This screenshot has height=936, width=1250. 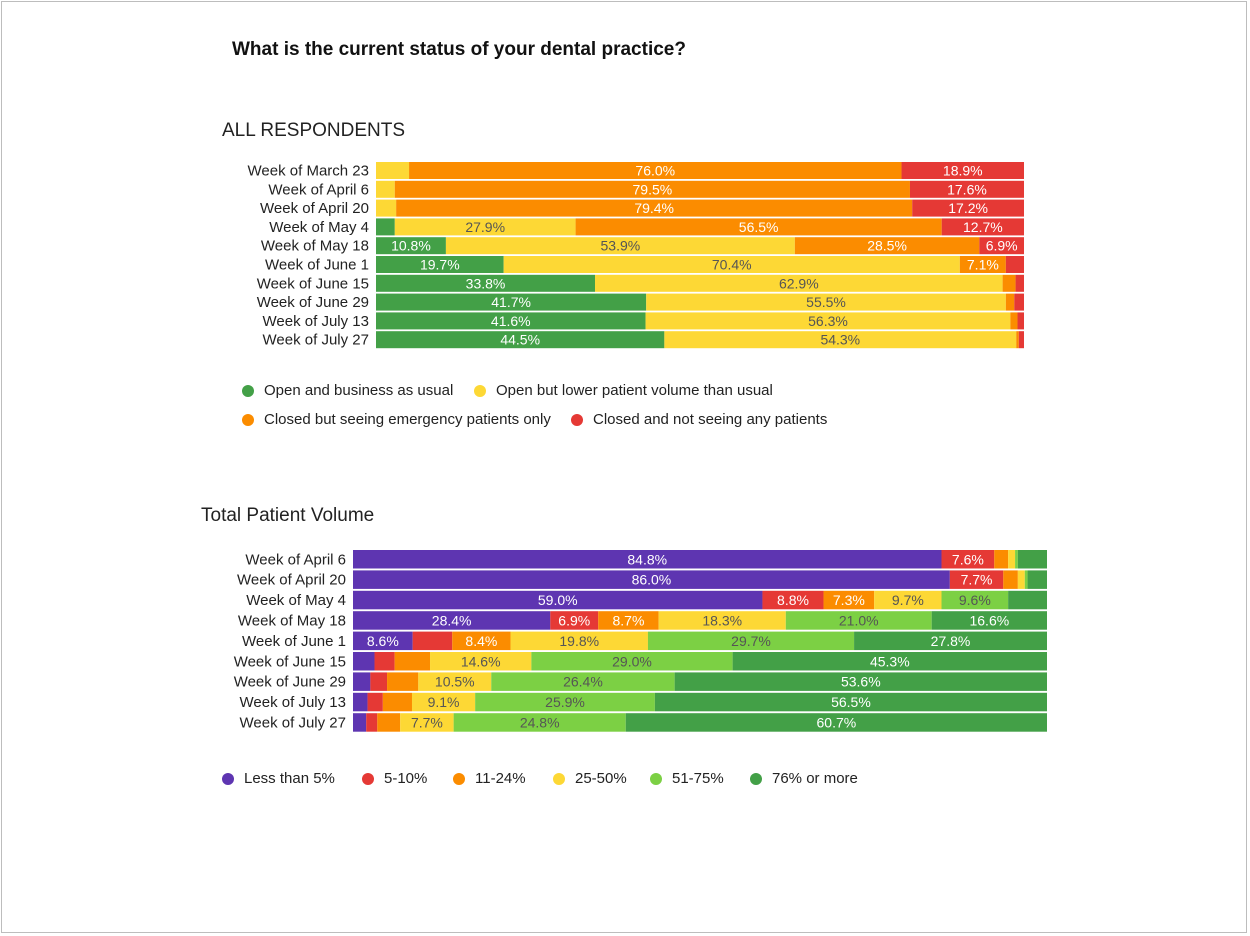 What do you see at coordinates (319, 227) in the screenshot?
I see `category-label: Week of May 4` at bounding box center [319, 227].